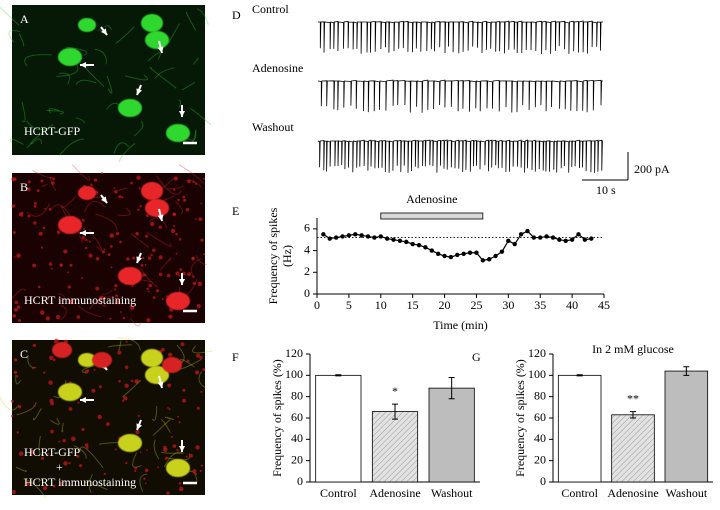 The image size is (720, 510). I want to click on x-tick-label: 5, so click(349, 305).